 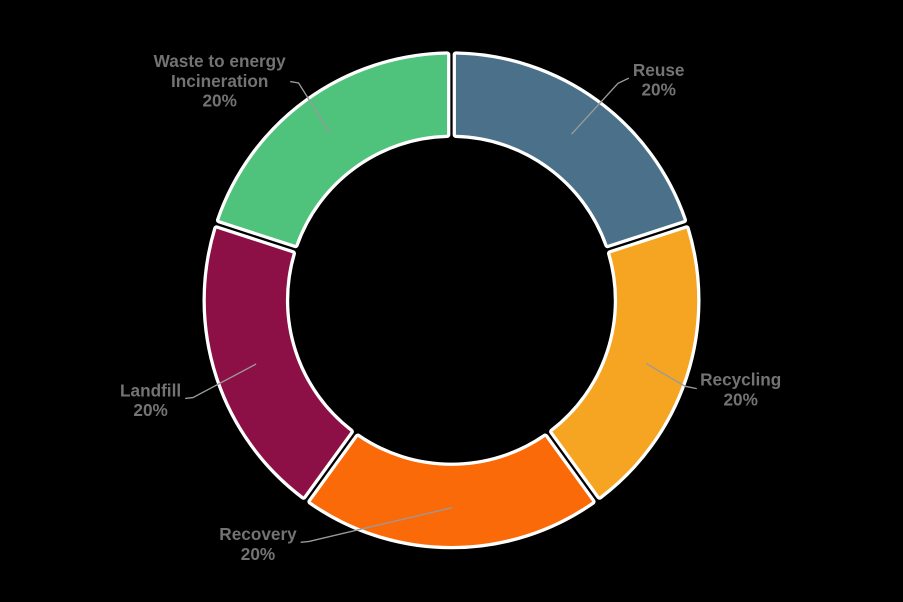 I want to click on svg-text: Recovery, so click(x=258, y=534).